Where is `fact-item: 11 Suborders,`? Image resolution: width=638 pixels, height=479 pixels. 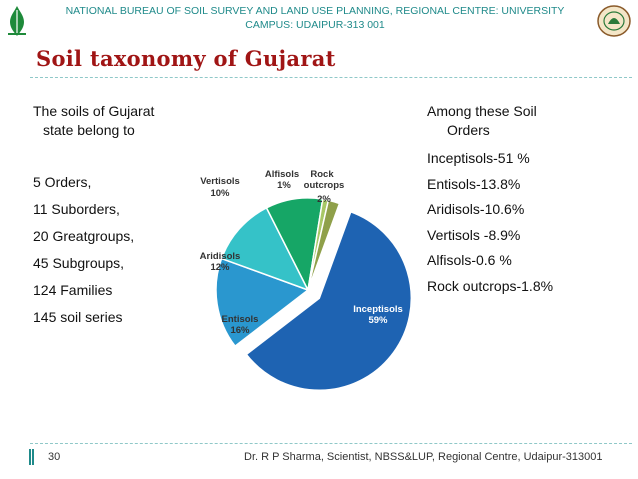 fact-item: 11 Suborders, is located at coordinates (76, 209).